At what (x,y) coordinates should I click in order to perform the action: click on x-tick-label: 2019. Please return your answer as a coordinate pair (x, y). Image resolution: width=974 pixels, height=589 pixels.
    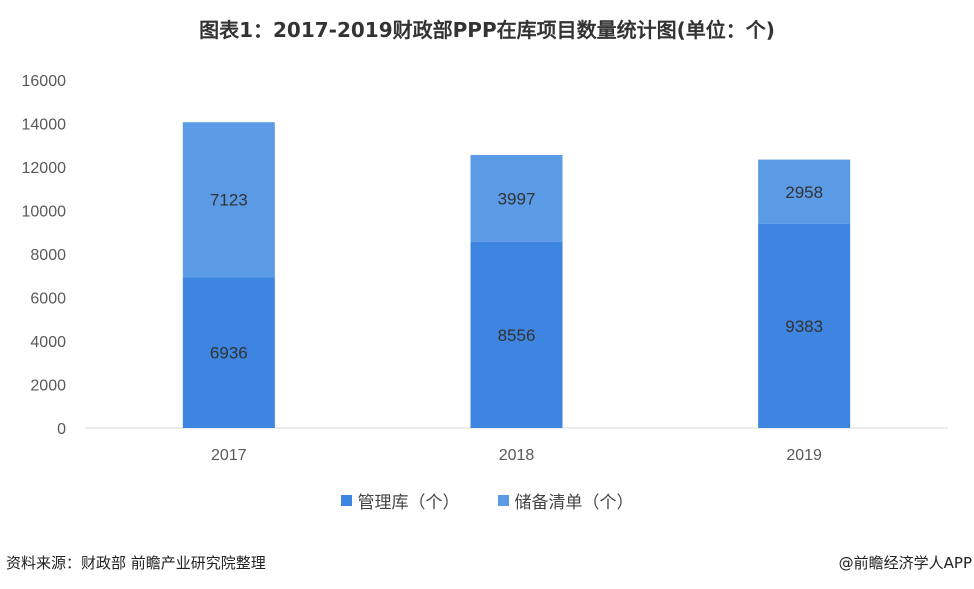
    Looking at the image, I should click on (804, 455).